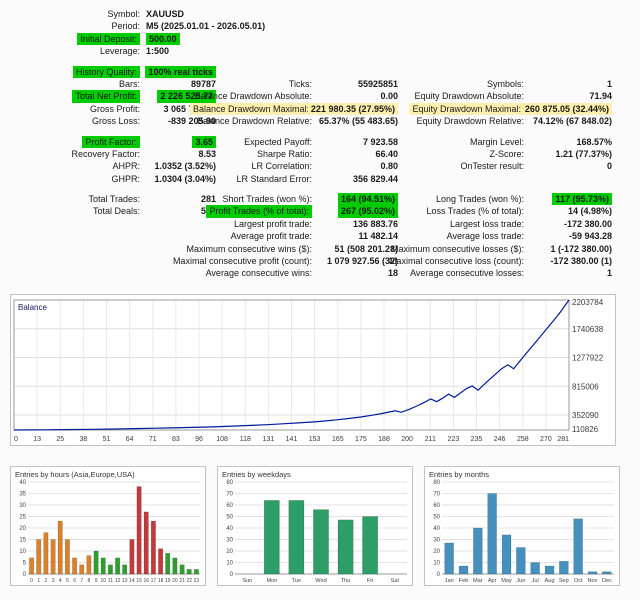 Image resolution: width=640 pixels, height=600 pixels. Describe the element at coordinates (486, 223) in the screenshot. I see `stat-label: Largest loss trade:` at that location.